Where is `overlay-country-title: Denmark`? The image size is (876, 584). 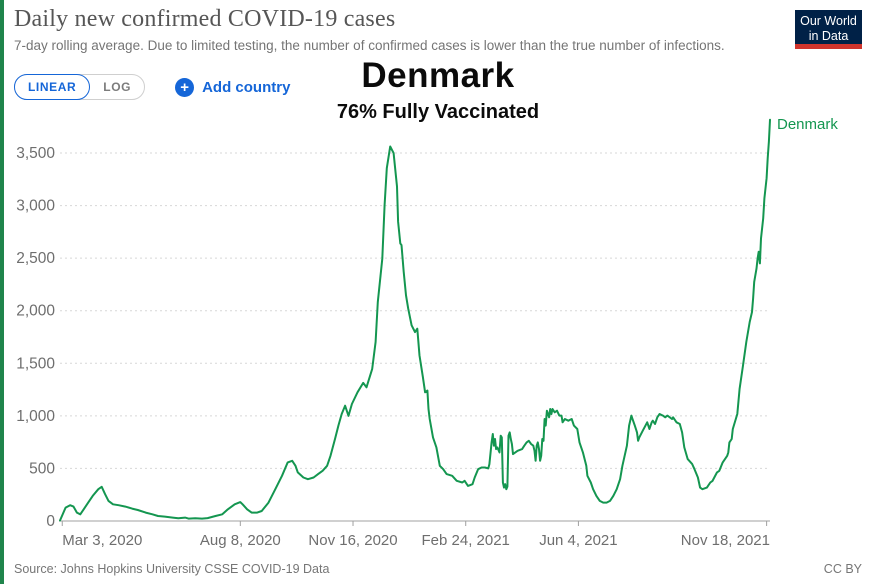
overlay-country-title: Denmark is located at coordinates (438, 75).